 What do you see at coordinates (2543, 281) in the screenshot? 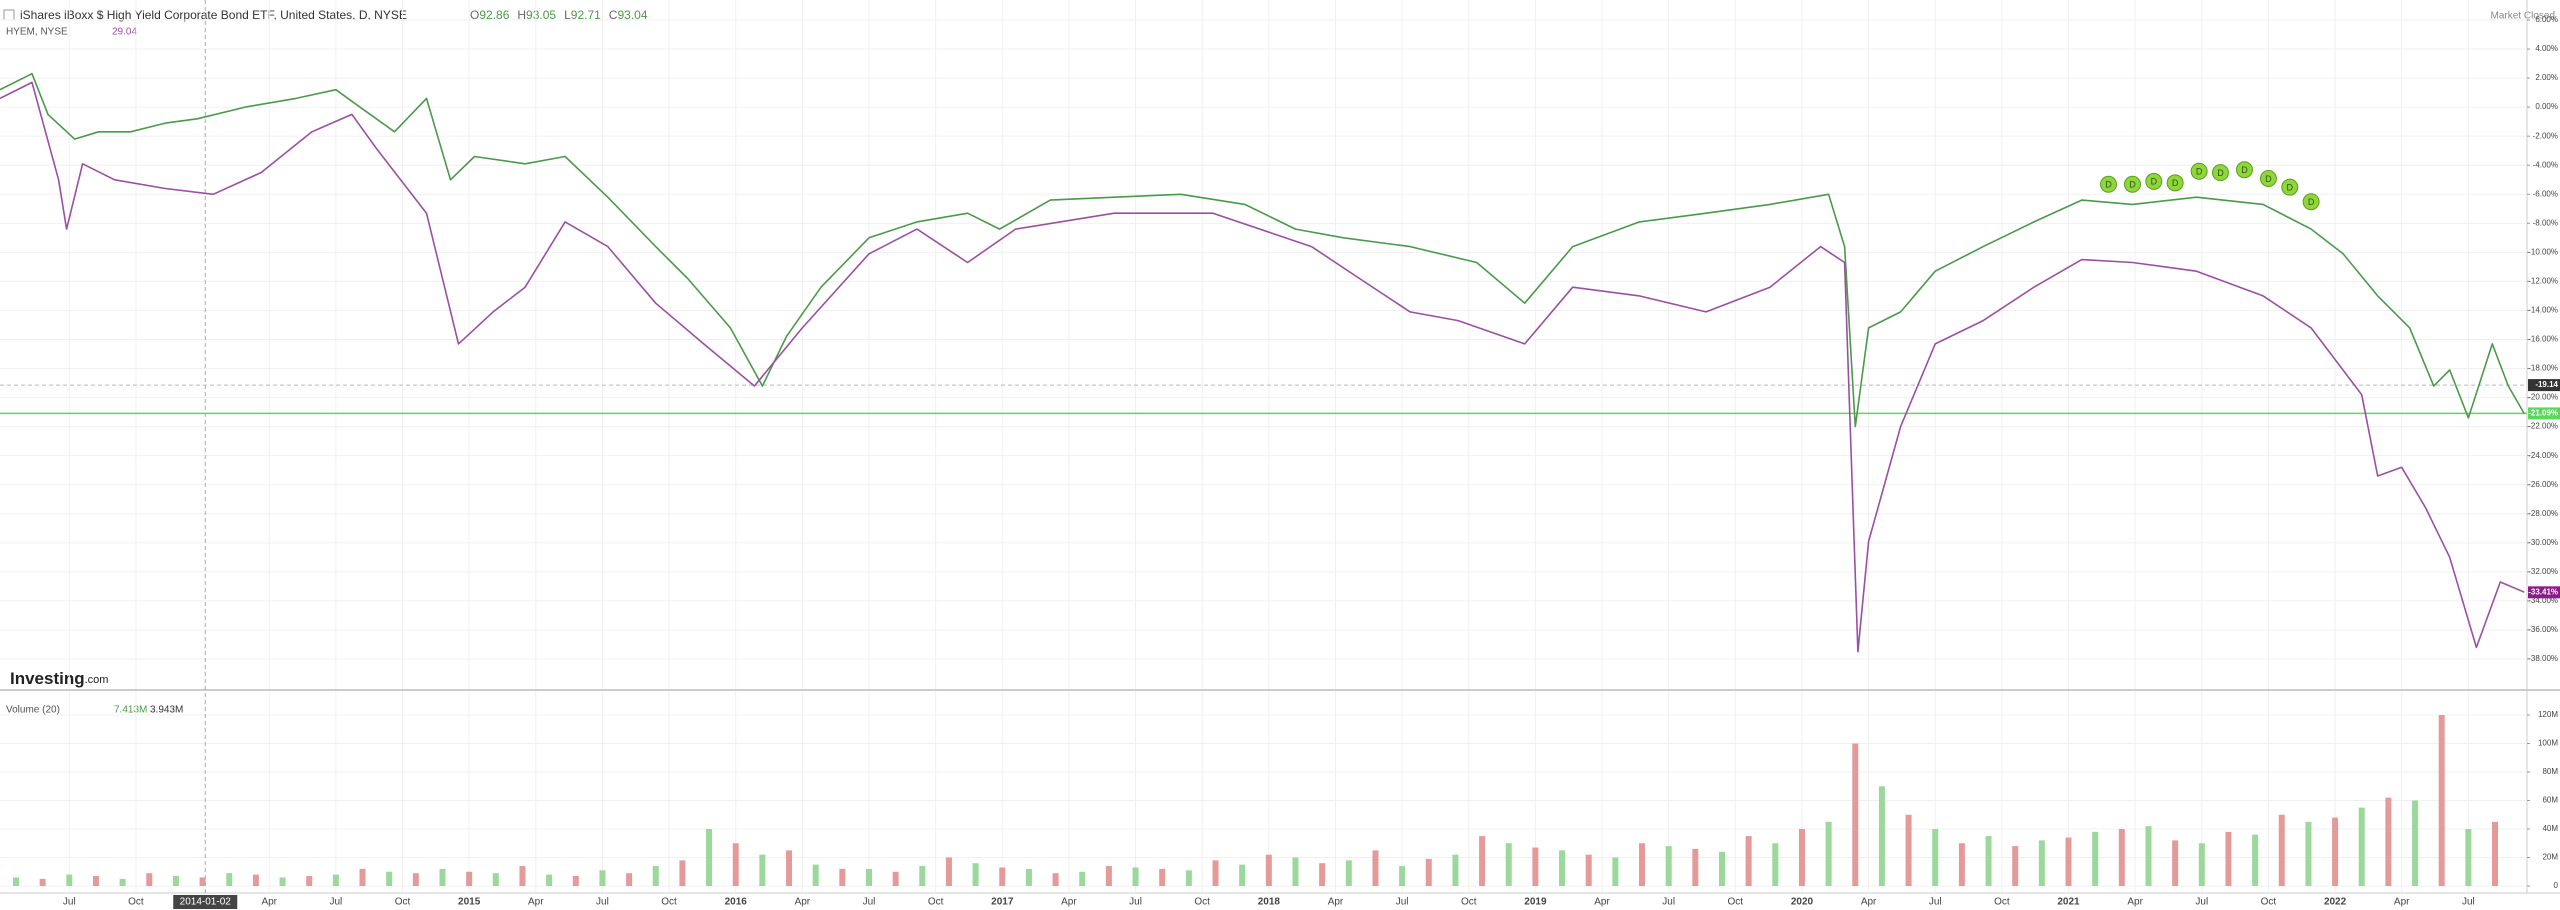
I see `y-tick-label: -12.00%` at bounding box center [2543, 281].